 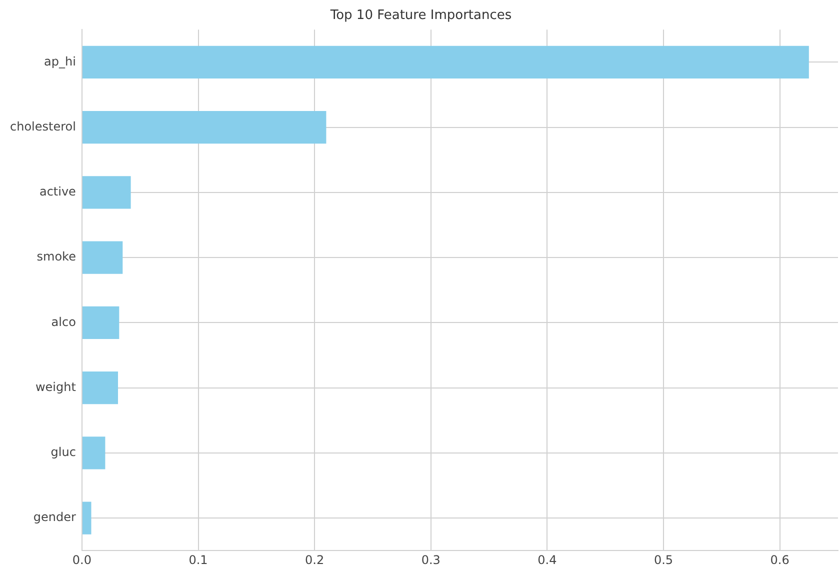 What do you see at coordinates (420, 16) in the screenshot?
I see `chart-title: Top 10 Feature Importances` at bounding box center [420, 16].